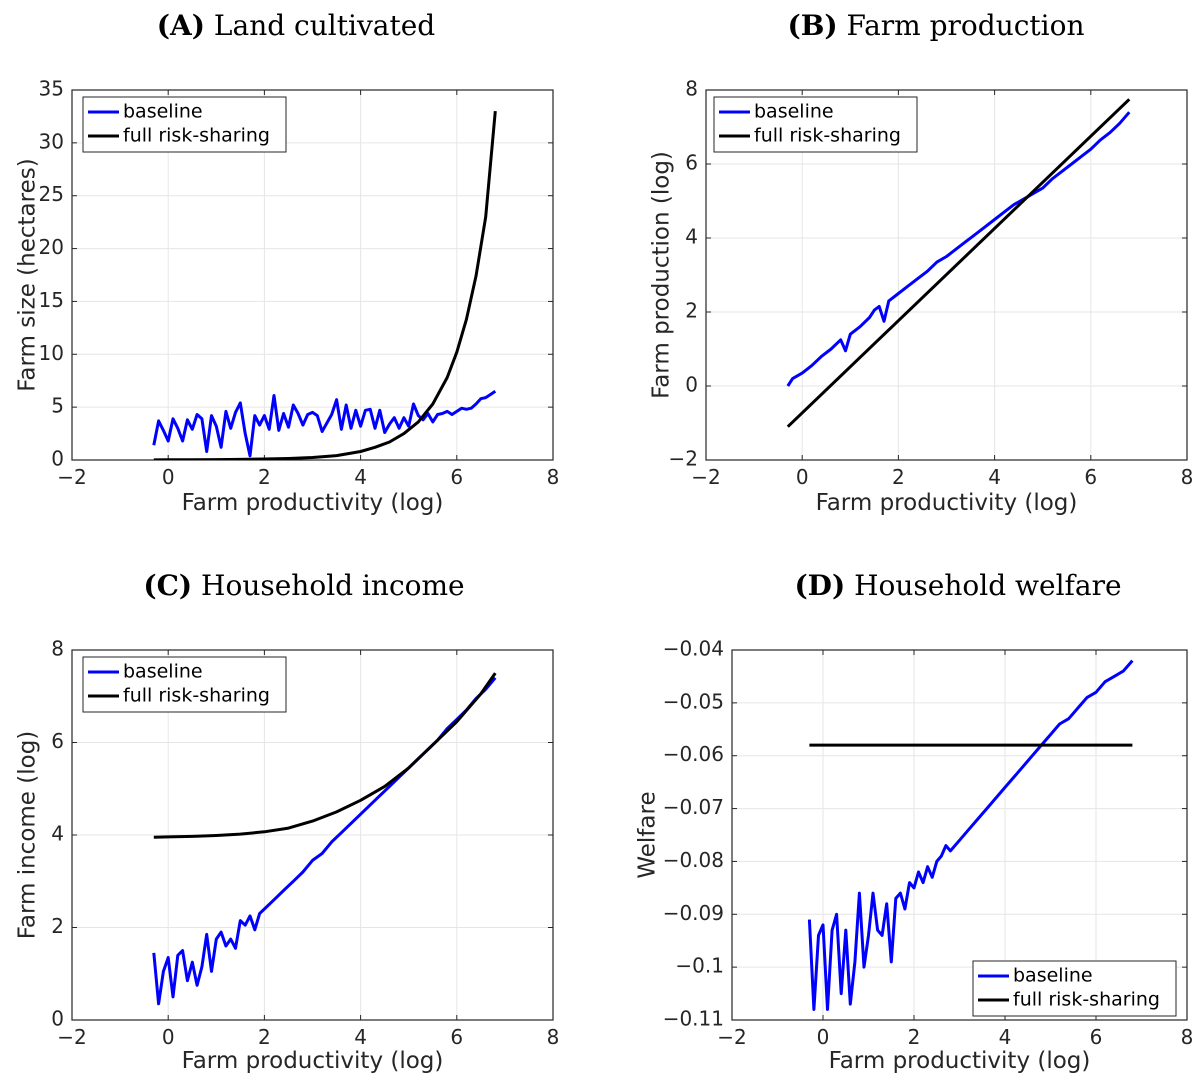 The image size is (1199, 1086). What do you see at coordinates (812, 25) in the screenshot?
I see `panel-label: (B)` at bounding box center [812, 25].